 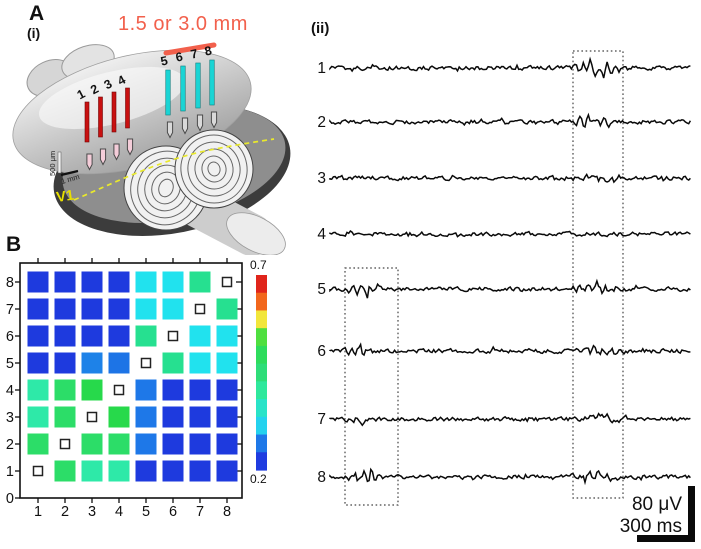 What do you see at coordinates (10, 418) in the screenshot?
I see `y-axis-tick-label: 3` at bounding box center [10, 418].